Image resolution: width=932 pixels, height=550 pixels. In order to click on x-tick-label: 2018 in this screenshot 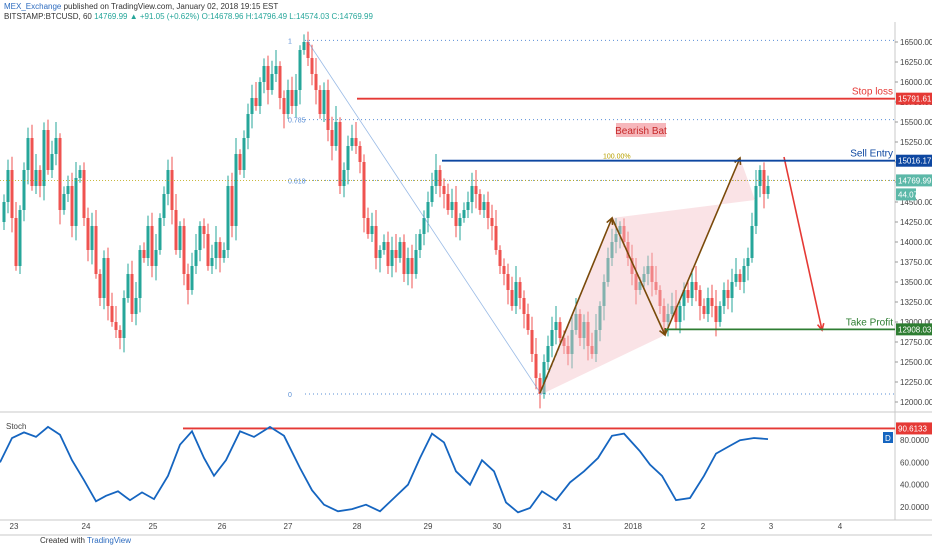, I will do `click(633, 526)`.